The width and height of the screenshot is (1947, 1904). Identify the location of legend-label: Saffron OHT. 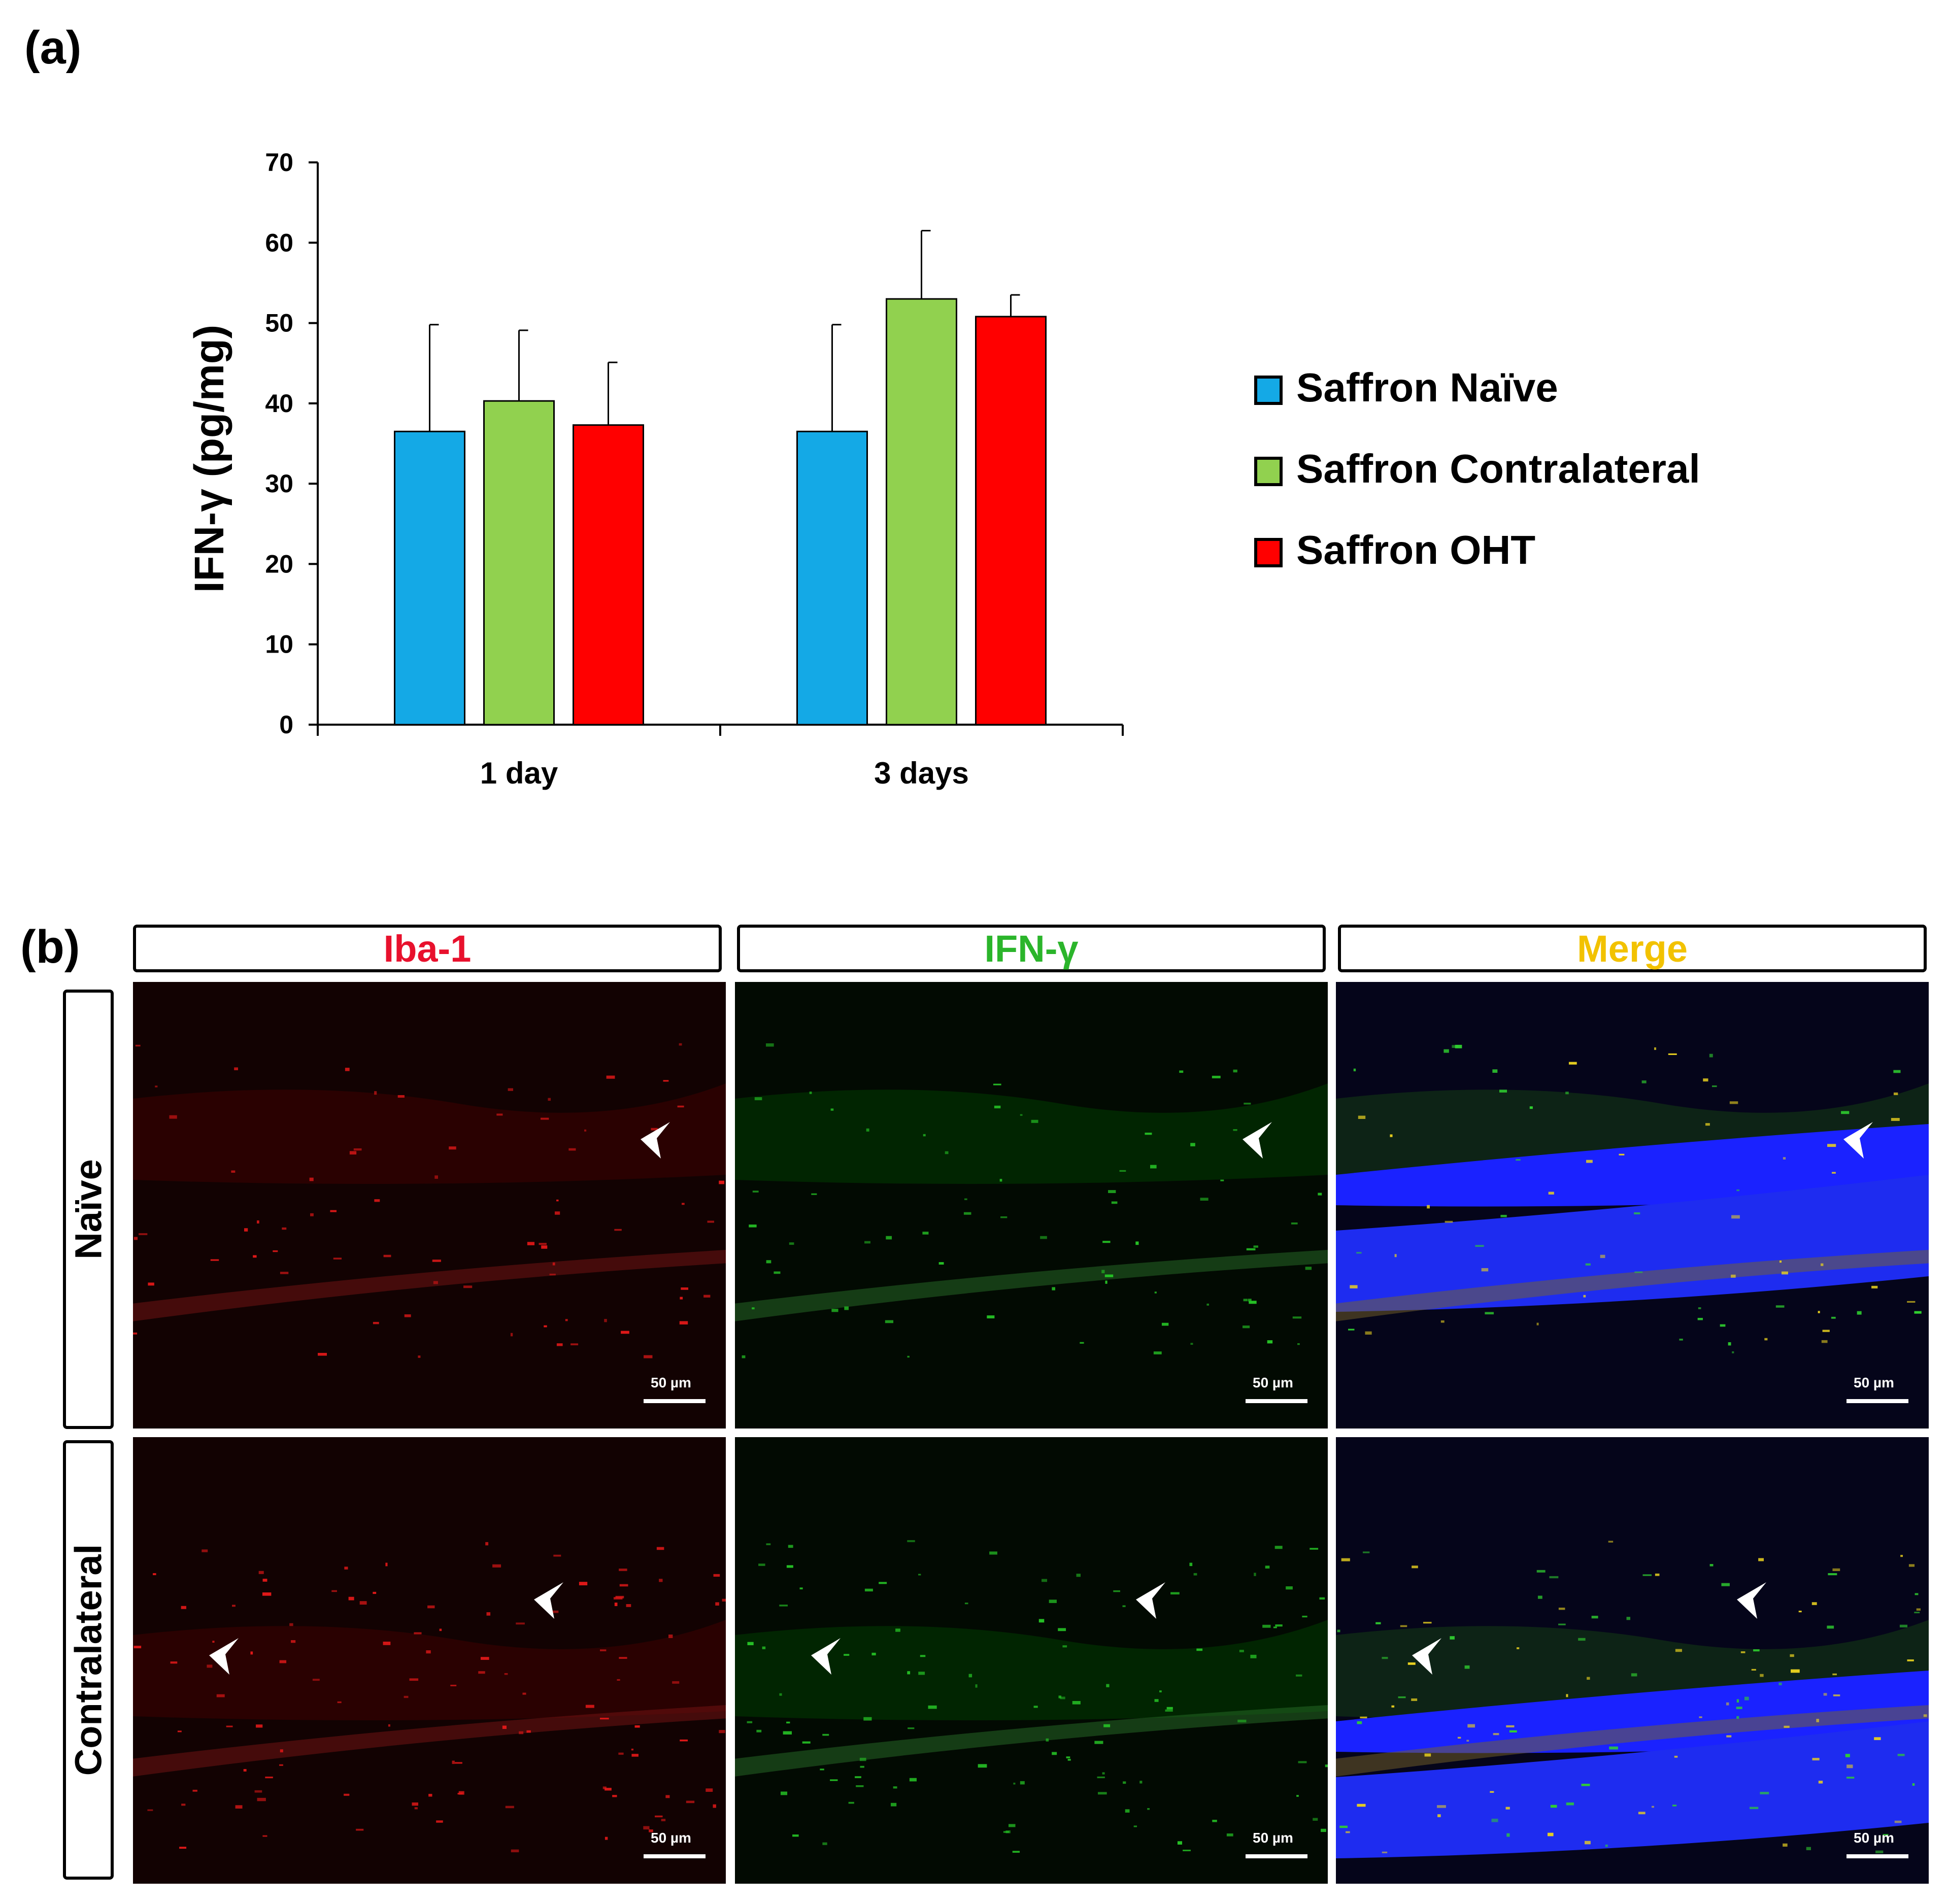
(1415, 550).